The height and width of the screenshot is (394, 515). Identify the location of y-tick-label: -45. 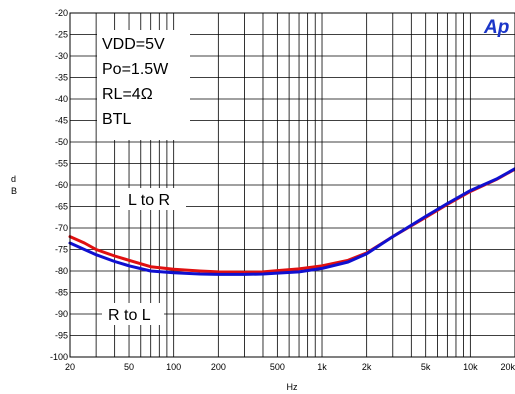
(61, 121).